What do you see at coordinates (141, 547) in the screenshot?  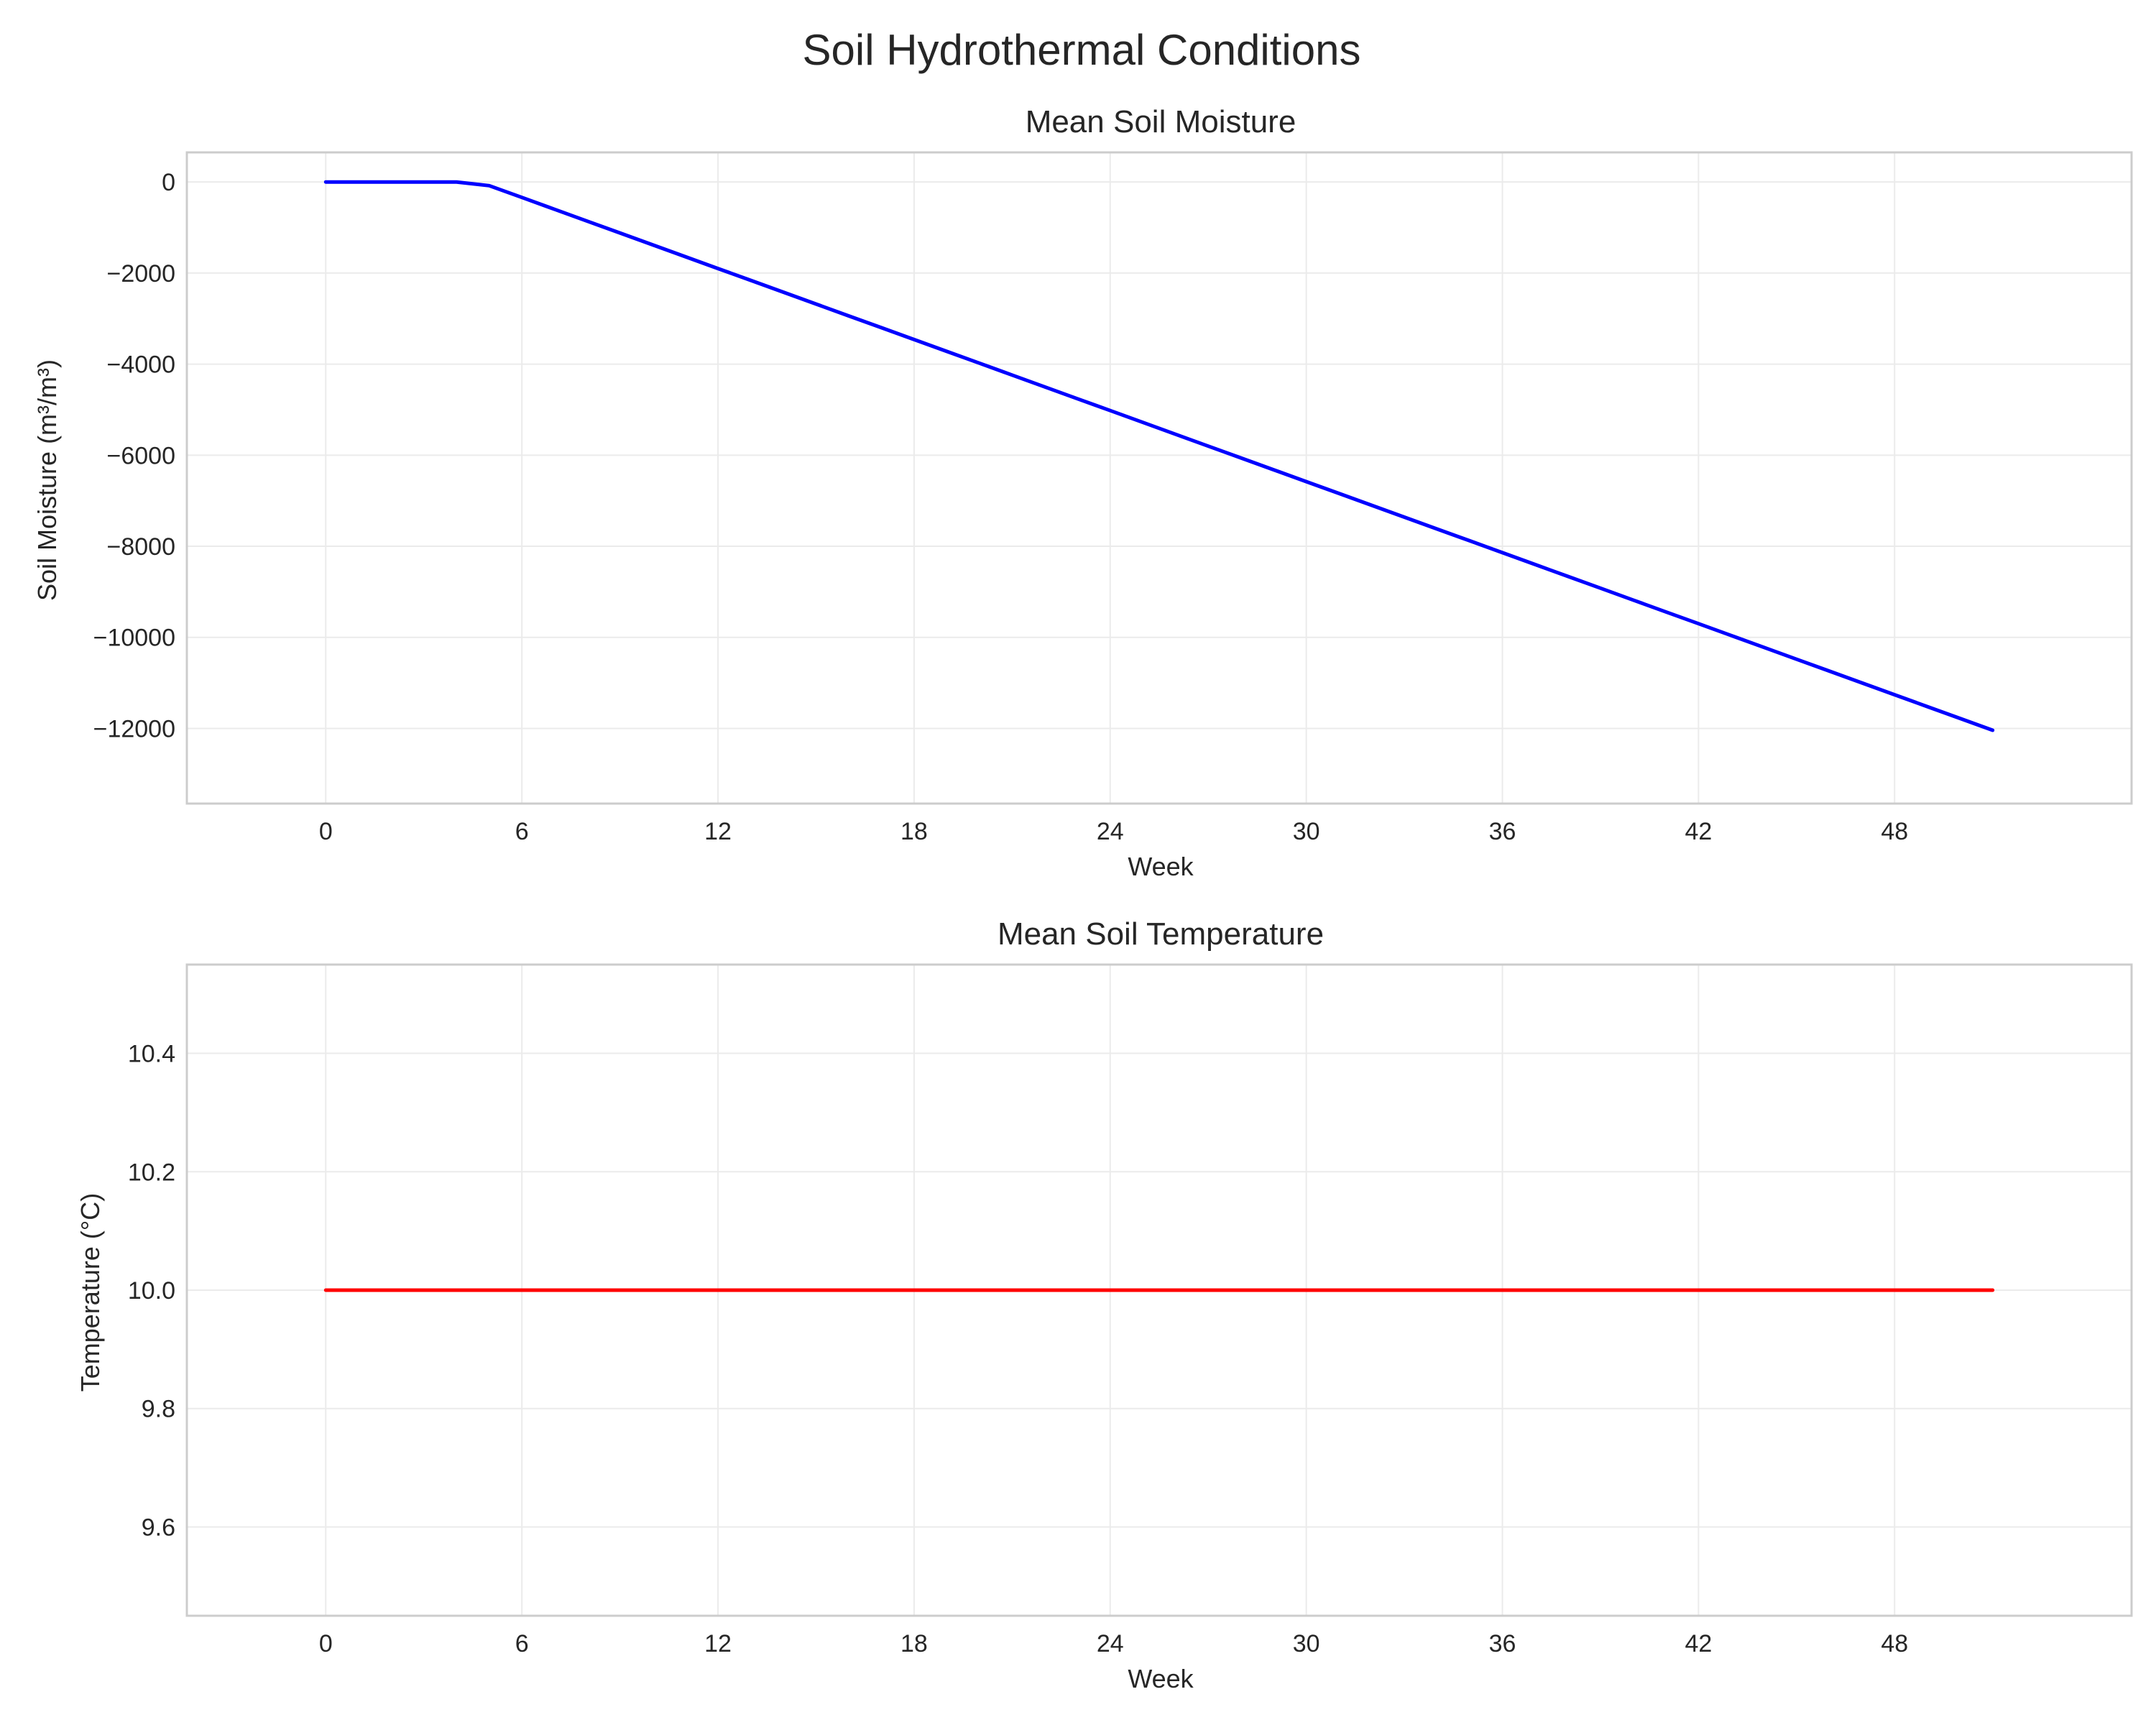 I see `moisture-y-tick-label: −8000` at bounding box center [141, 547].